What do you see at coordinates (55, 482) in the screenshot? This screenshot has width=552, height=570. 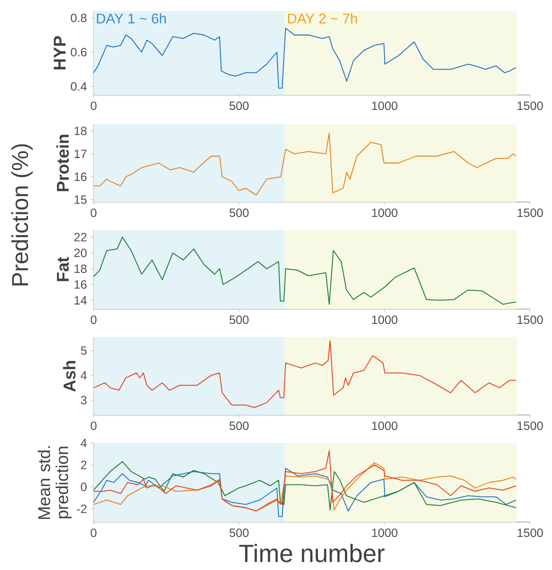 I see `y-axis-title: Mean std. prediction` at bounding box center [55, 482].